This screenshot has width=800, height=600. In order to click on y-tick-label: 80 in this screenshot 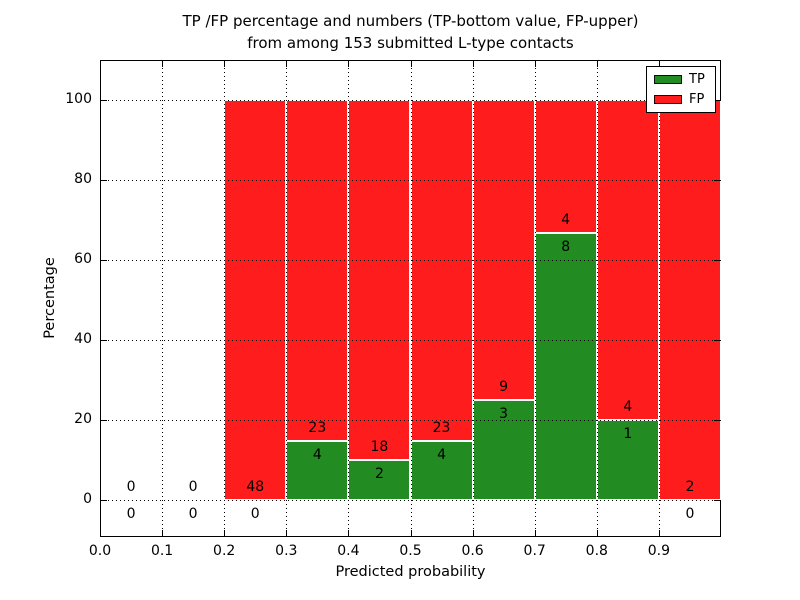, I will do `click(83, 179)`.